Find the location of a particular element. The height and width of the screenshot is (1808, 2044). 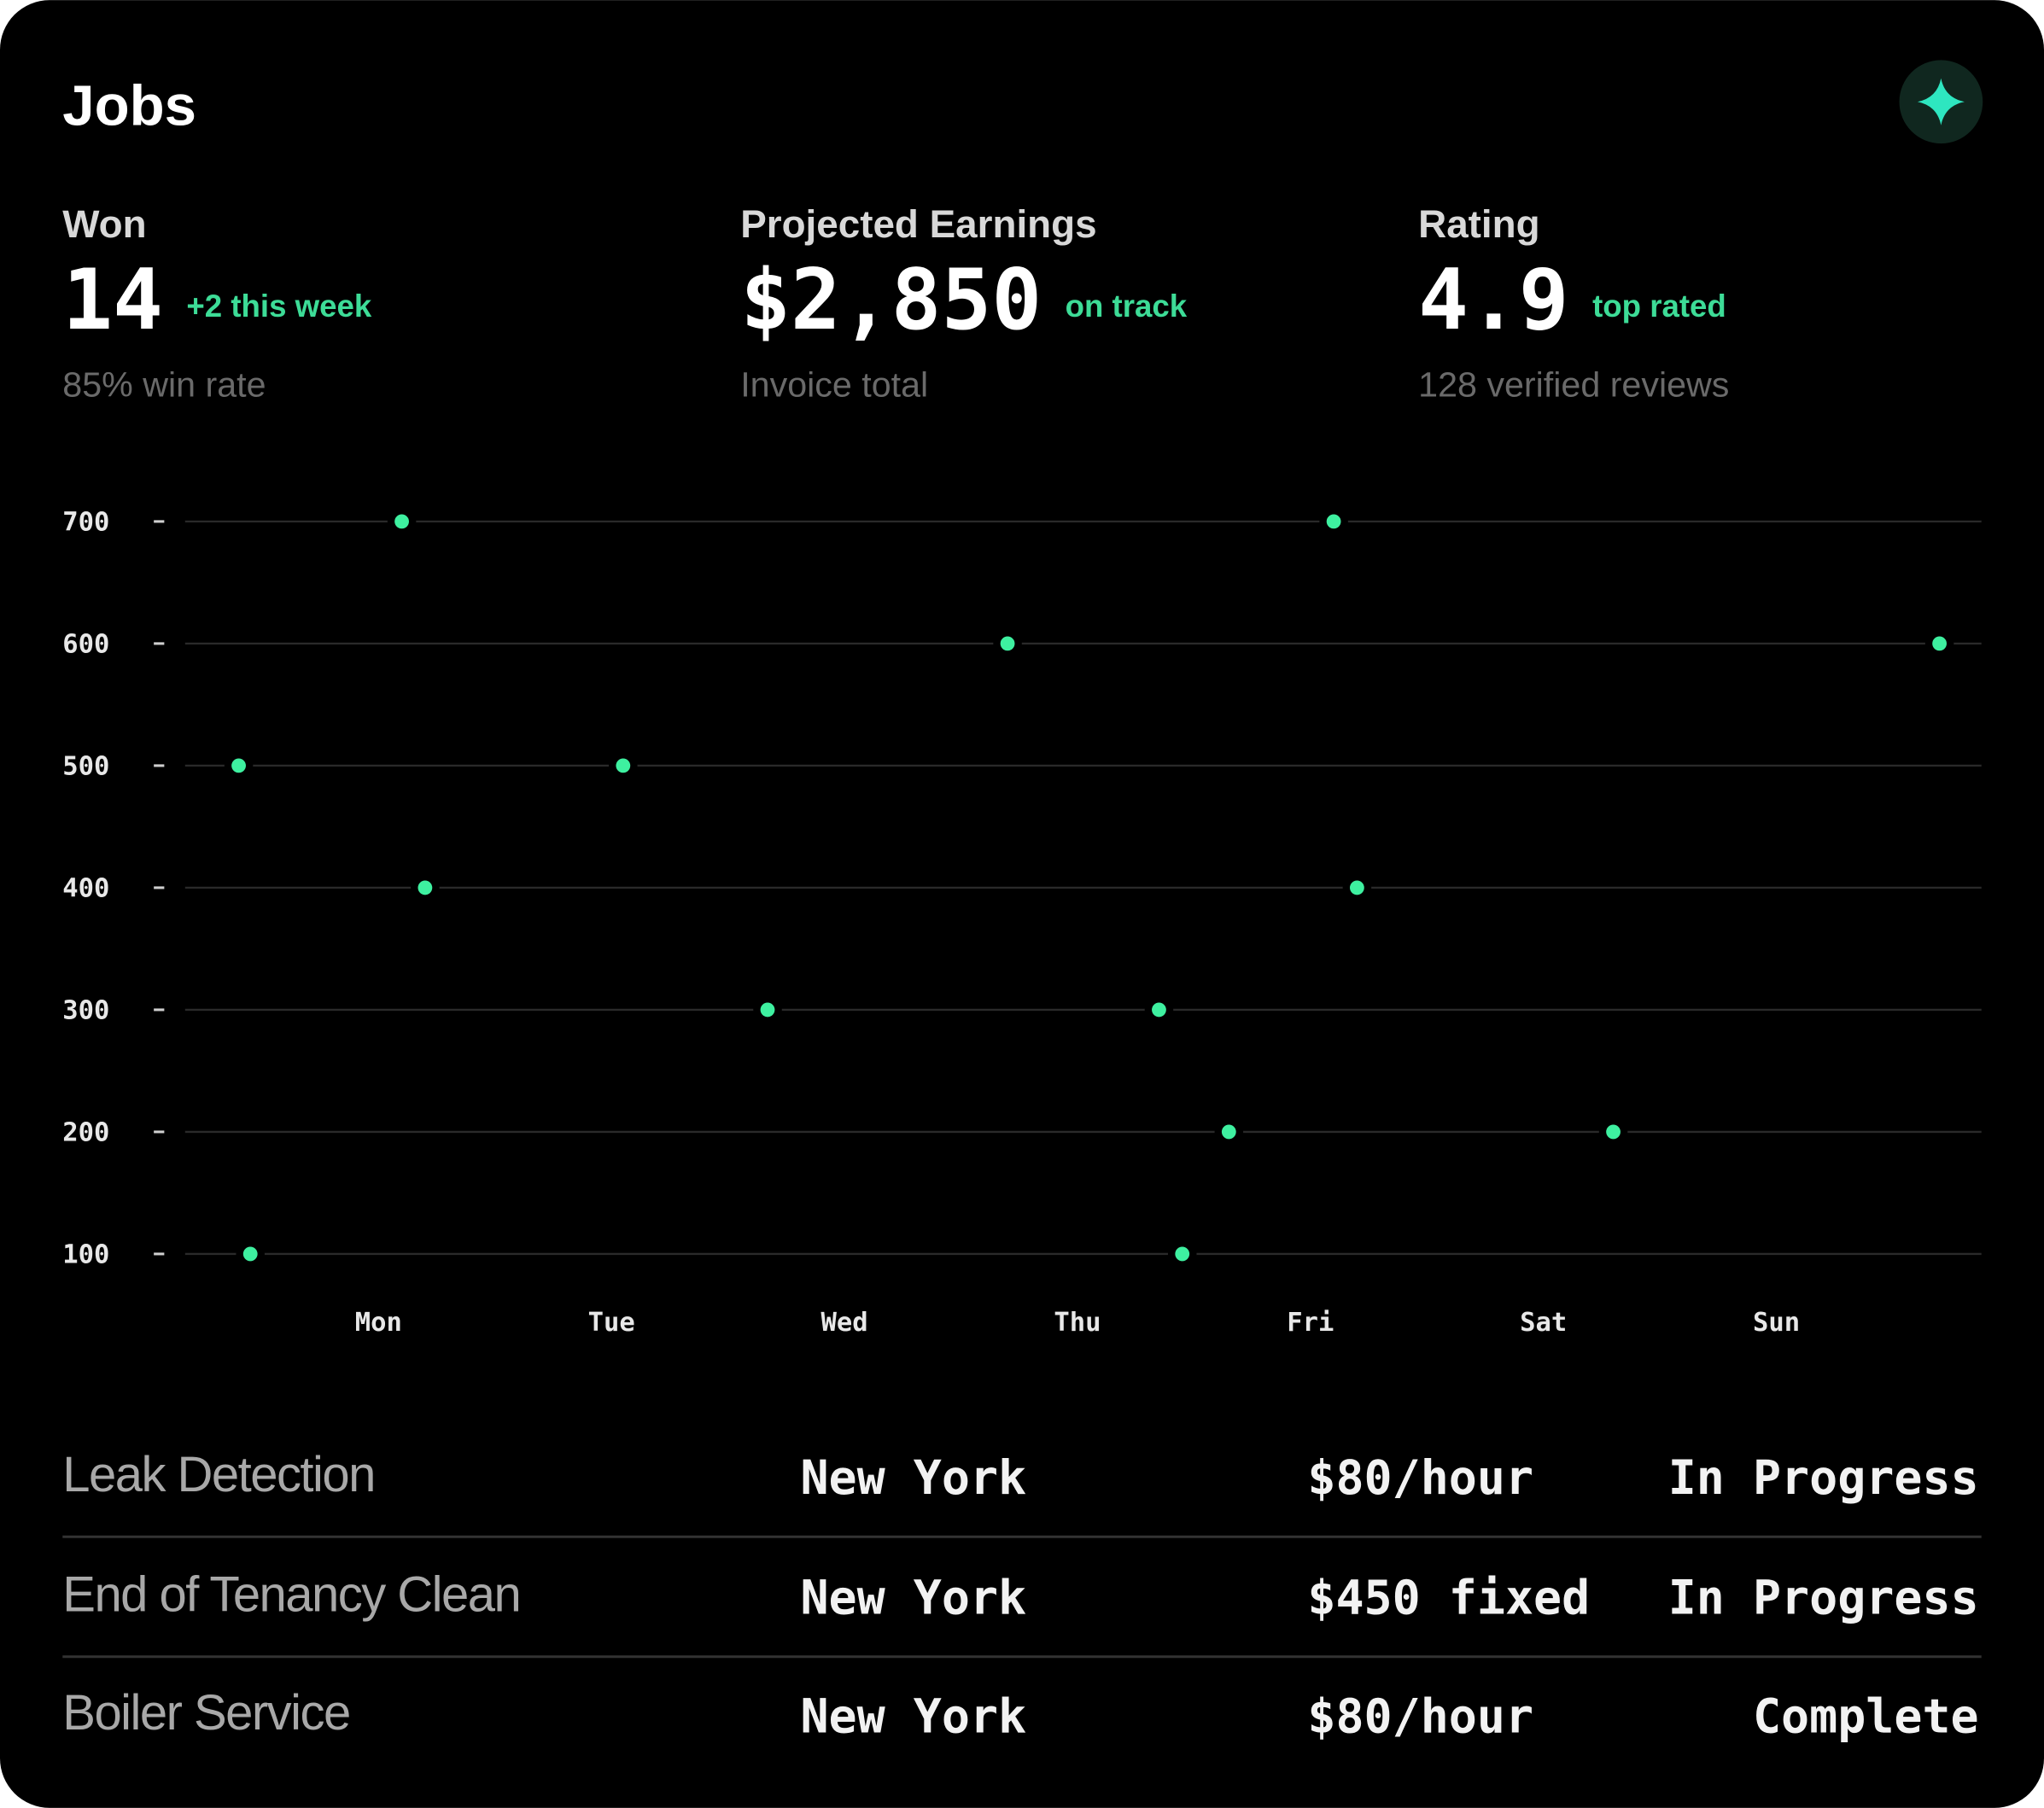

x-tick-label: Mon is located at coordinates (378, 1323).